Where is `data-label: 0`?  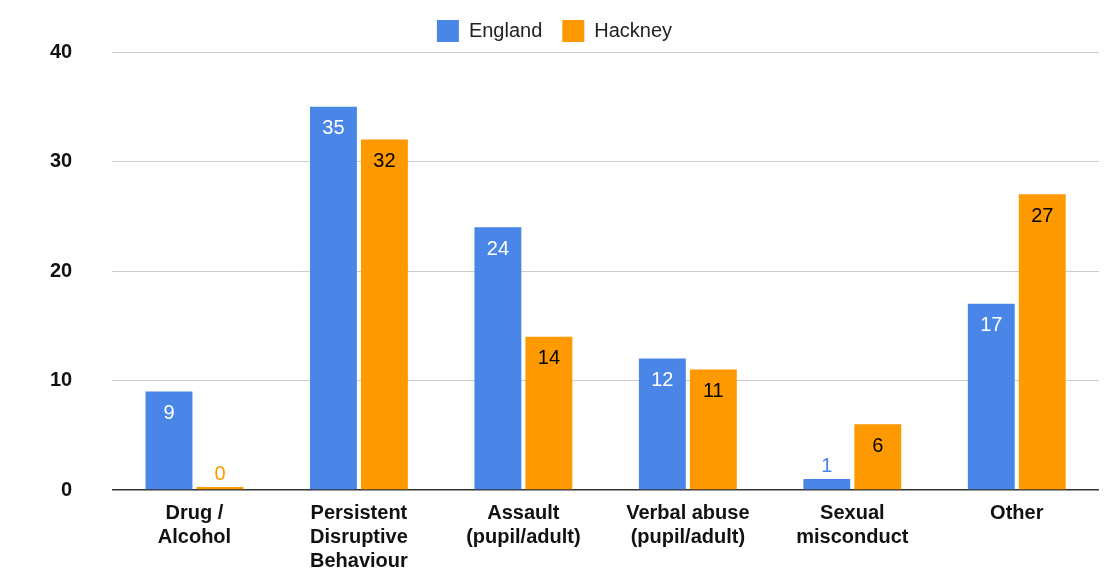 data-label: 0 is located at coordinates (220, 472).